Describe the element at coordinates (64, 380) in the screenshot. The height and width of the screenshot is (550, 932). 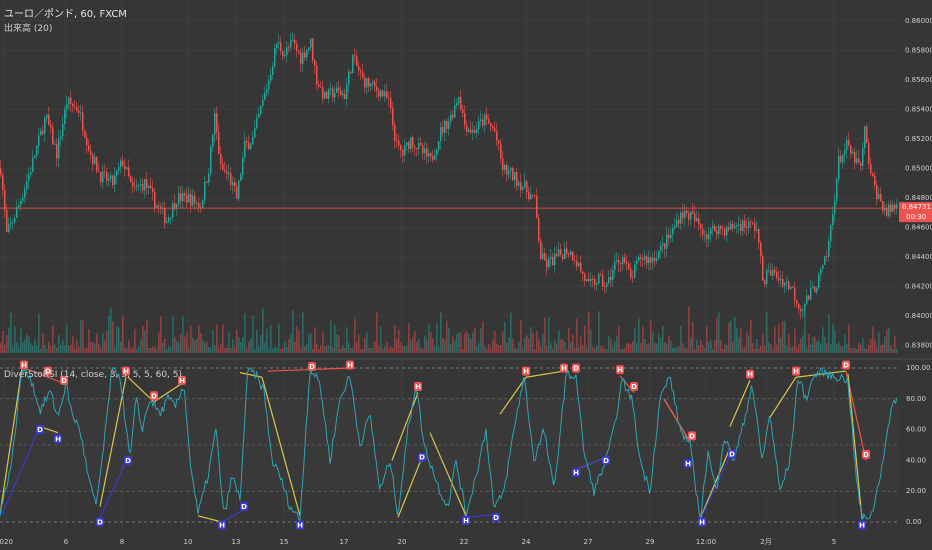
I see `divergence-marker: D` at that location.